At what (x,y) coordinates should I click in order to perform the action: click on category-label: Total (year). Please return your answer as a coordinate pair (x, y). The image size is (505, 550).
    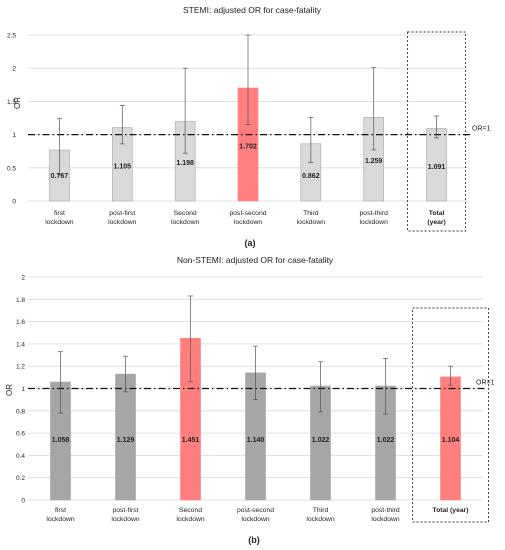
    Looking at the image, I should click on (450, 510).